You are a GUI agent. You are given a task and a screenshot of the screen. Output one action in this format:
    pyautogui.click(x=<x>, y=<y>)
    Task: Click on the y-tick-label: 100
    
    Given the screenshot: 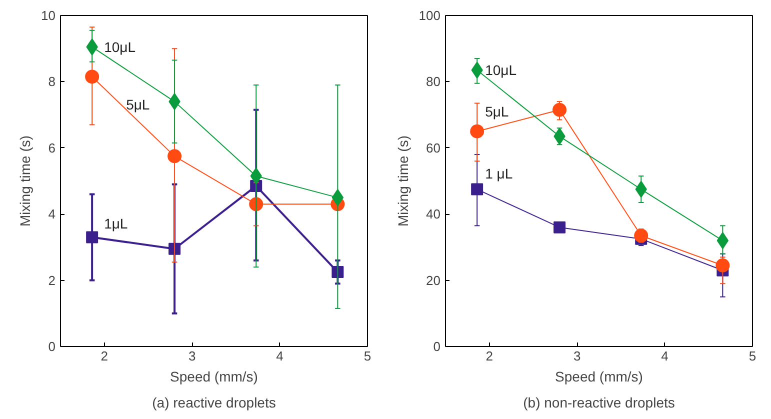 What is the action you would take?
    pyautogui.click(x=429, y=15)
    